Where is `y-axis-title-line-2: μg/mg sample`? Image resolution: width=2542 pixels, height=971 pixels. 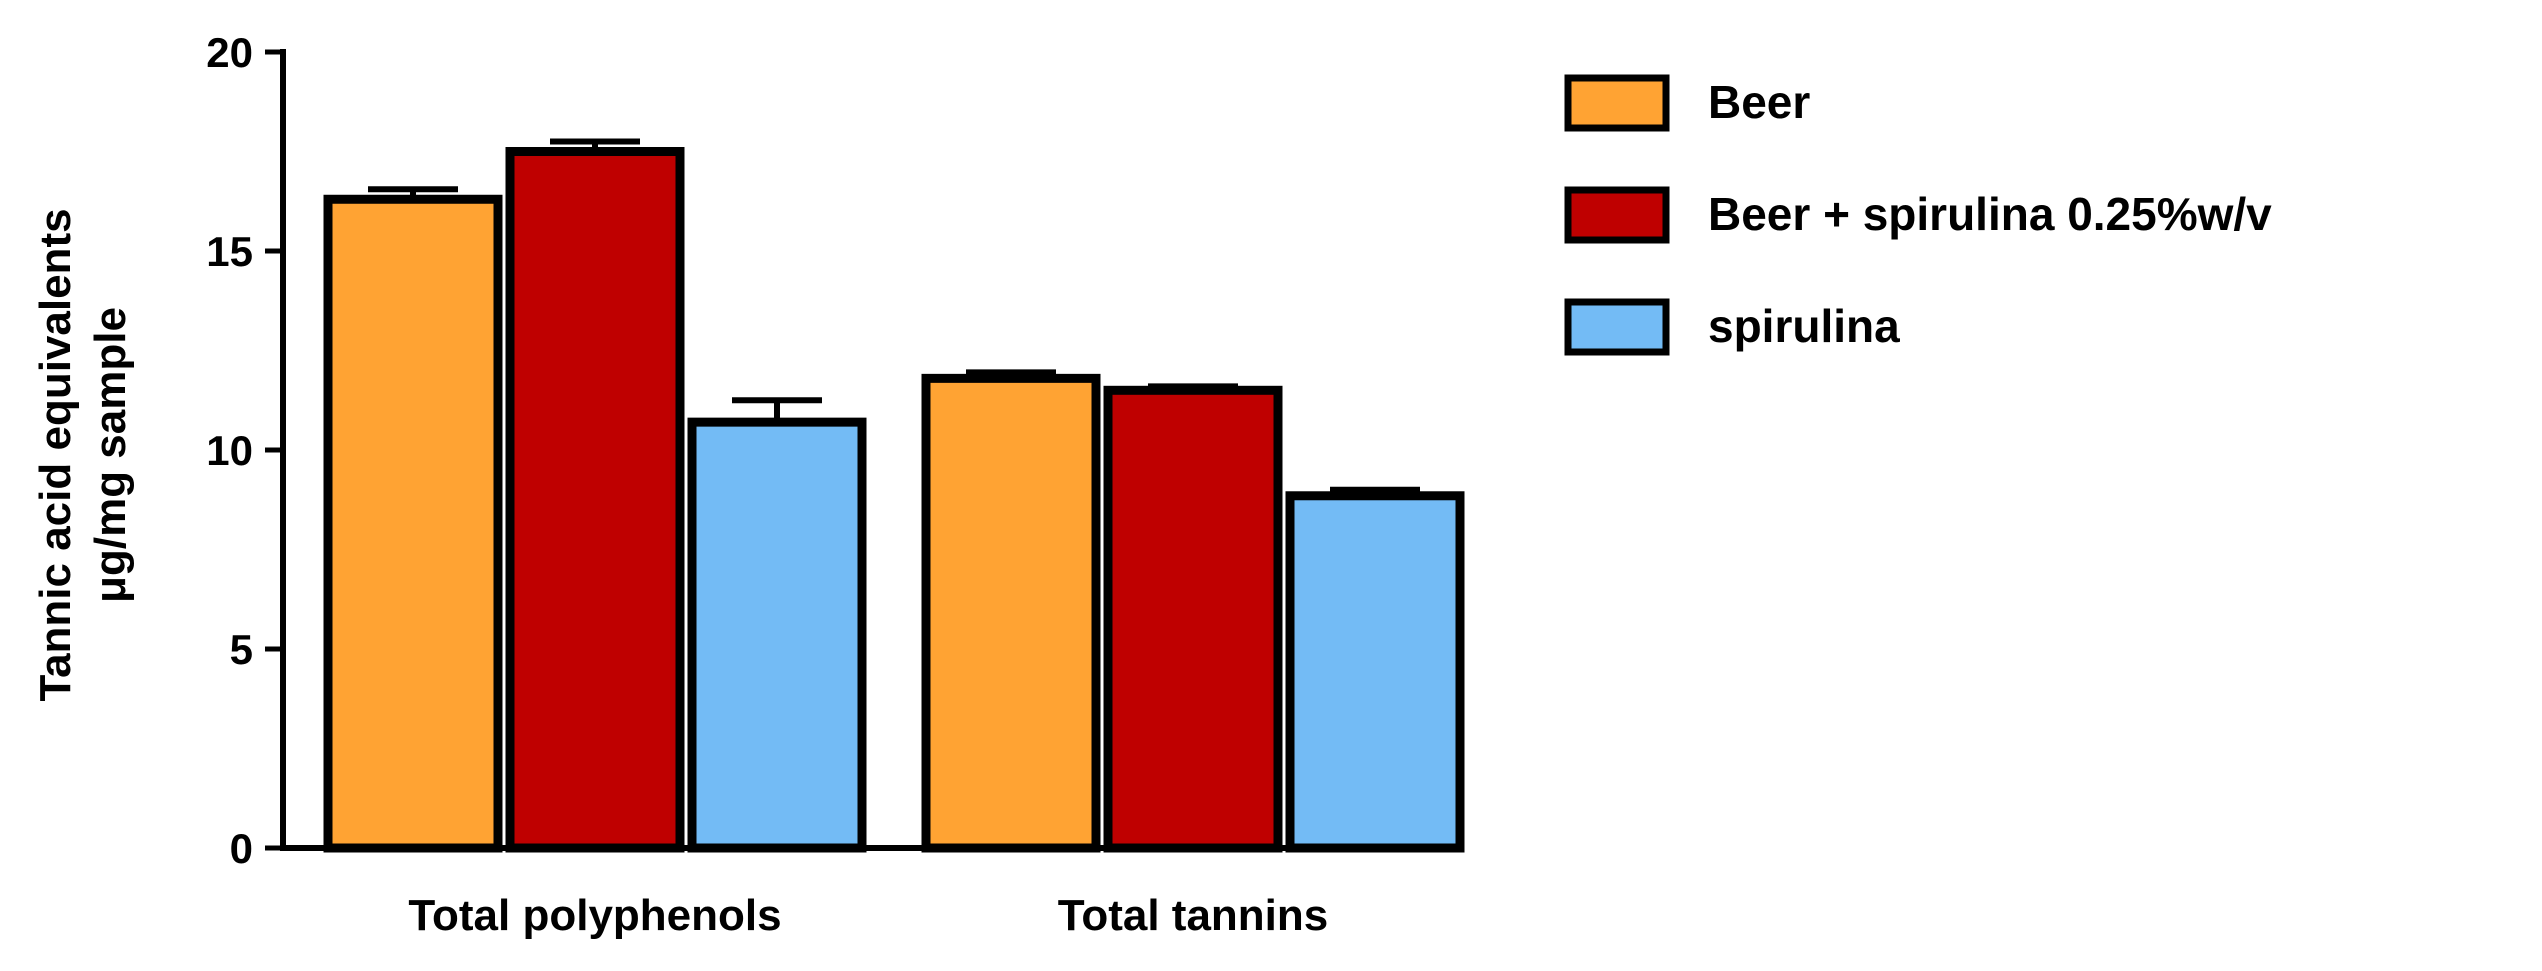
y-axis-title-line-2: μg/mg sample is located at coordinates (110, 455).